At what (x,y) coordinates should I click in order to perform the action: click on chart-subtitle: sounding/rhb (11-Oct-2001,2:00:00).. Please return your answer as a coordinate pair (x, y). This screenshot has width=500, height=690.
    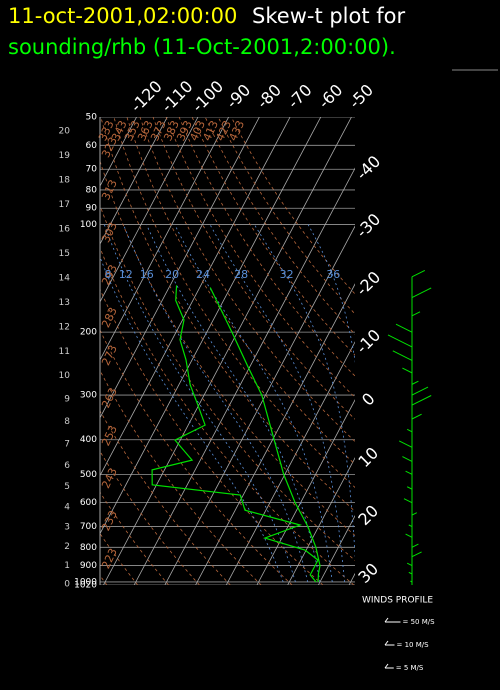
    Looking at the image, I should click on (202, 47).